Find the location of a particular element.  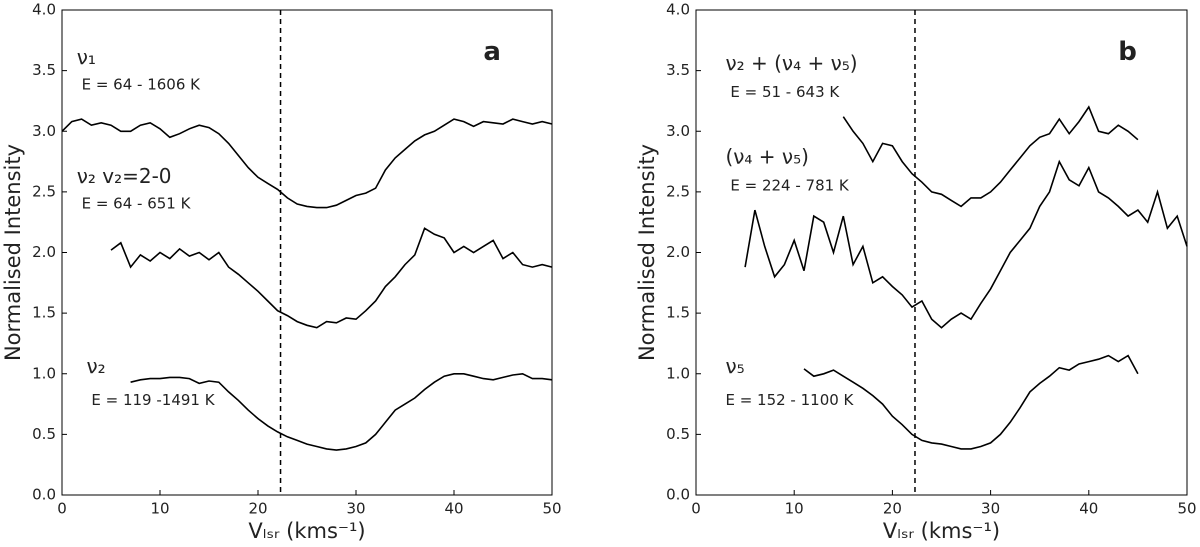

annotation: E = 64 - 651 K is located at coordinates (137, 204).